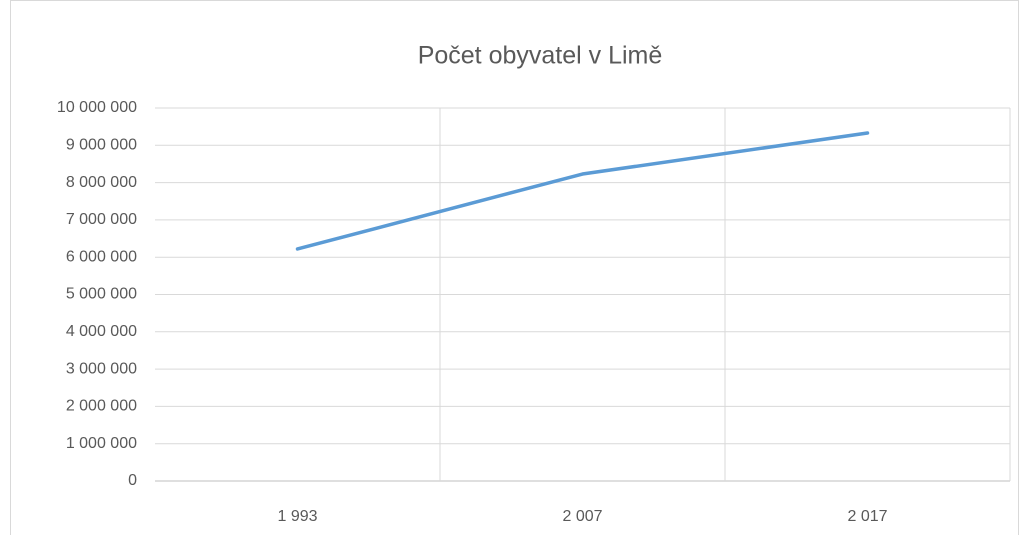 The width and height of the screenshot is (1026, 535). I want to click on y-tick-label: 4 000 000, so click(101, 331).